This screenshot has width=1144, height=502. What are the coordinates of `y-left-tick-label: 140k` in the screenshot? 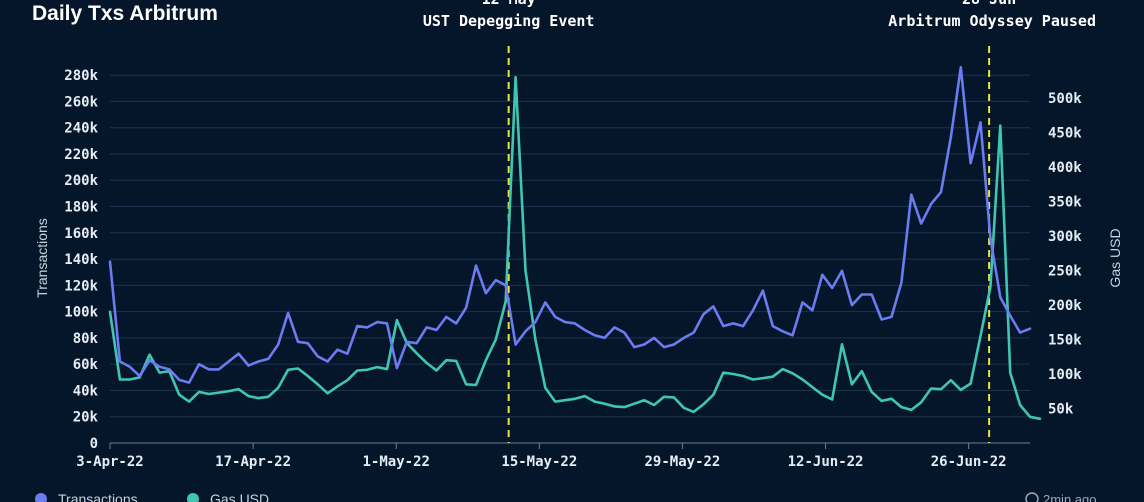 It's located at (81, 260).